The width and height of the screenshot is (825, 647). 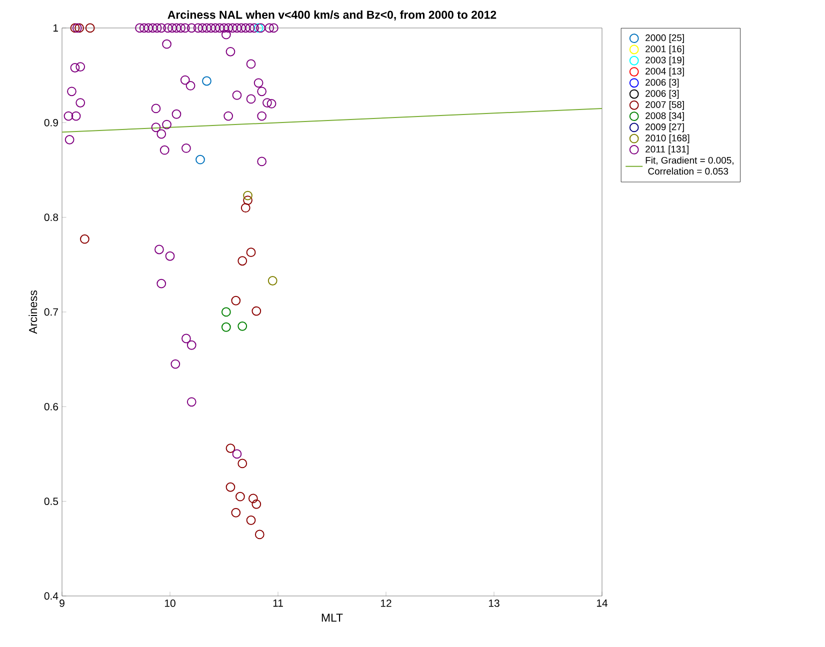 I want to click on y-tick-label: 0.6, so click(x=51, y=406).